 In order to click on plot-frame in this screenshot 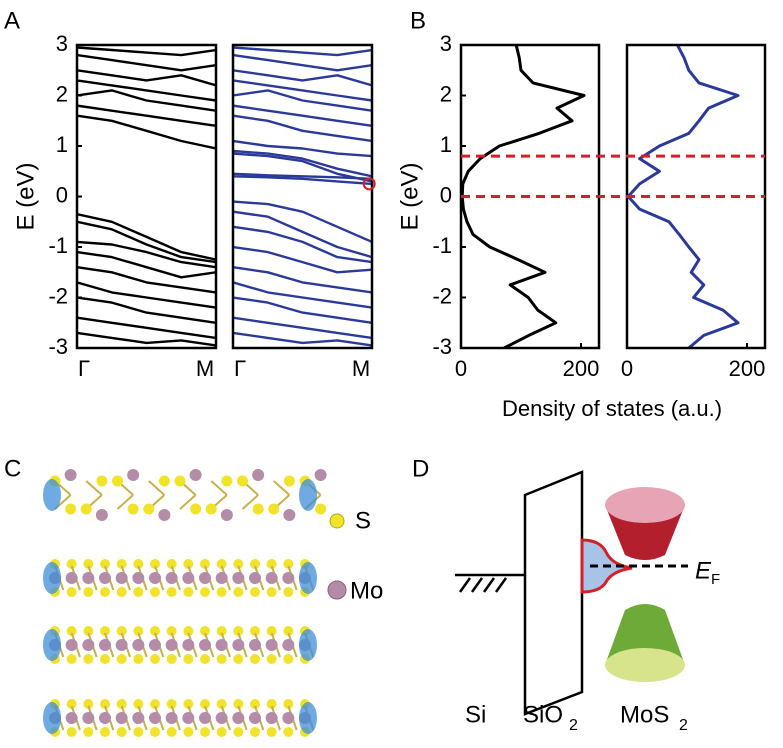, I will do `click(302, 196)`.